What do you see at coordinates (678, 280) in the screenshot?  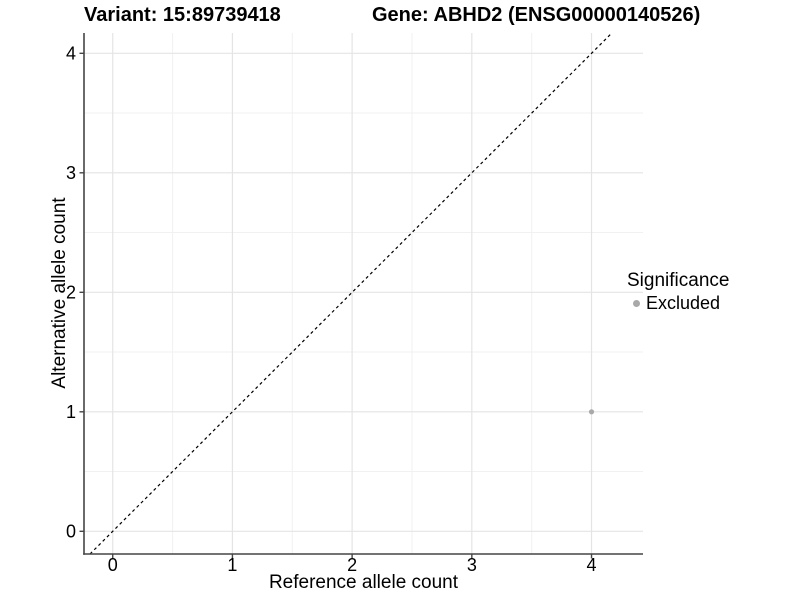 I see `legend-title: Significance` at bounding box center [678, 280].